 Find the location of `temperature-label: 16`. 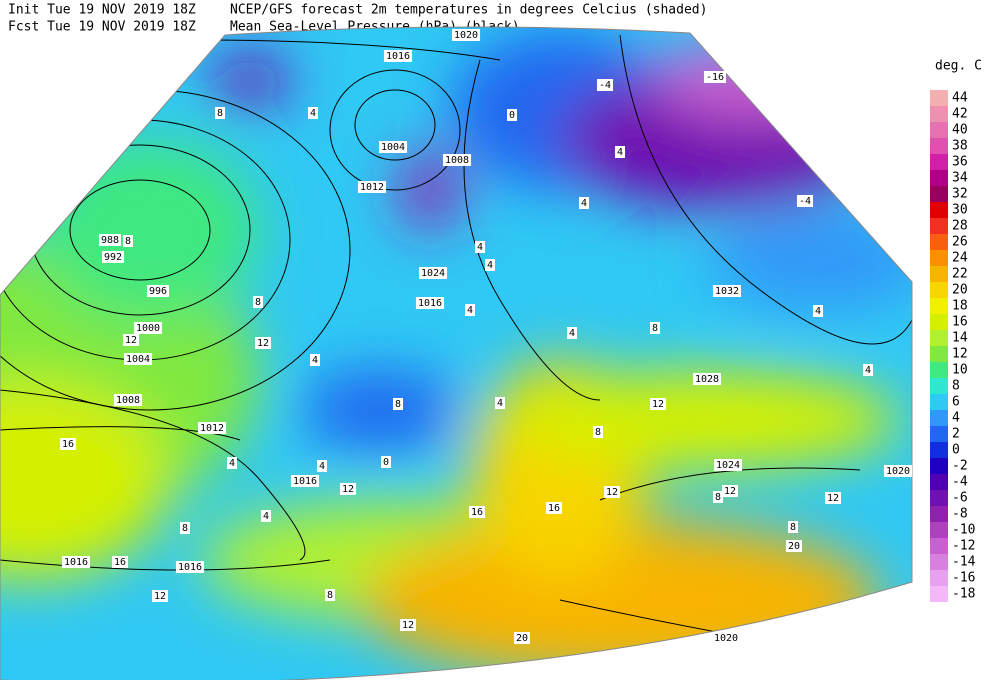

temperature-label: 16 is located at coordinates (68, 444).